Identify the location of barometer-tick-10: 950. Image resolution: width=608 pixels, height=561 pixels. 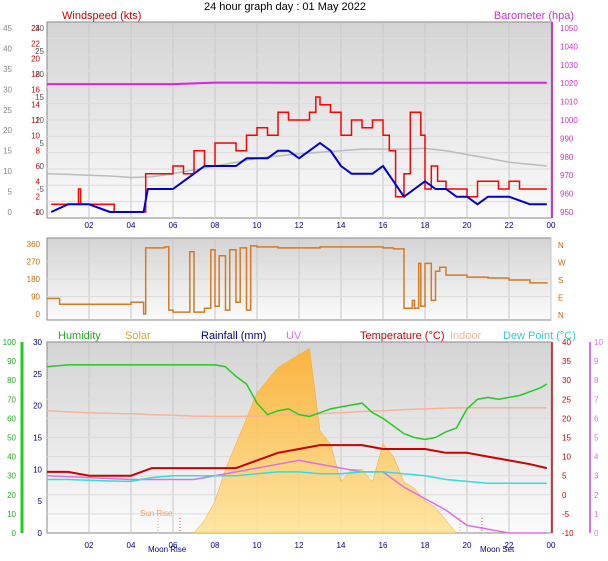
(567, 212).